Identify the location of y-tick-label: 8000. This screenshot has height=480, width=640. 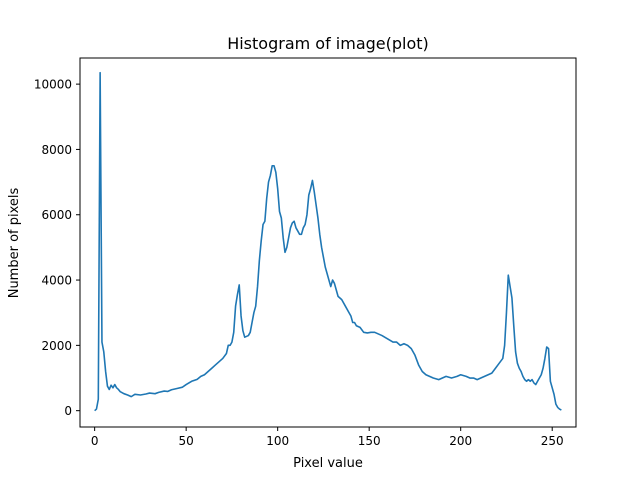
(56, 150).